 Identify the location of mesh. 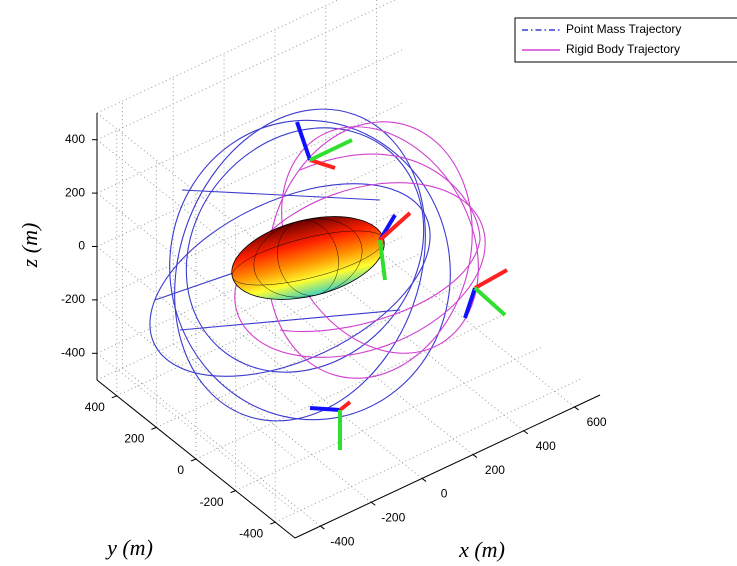
(308, 258).